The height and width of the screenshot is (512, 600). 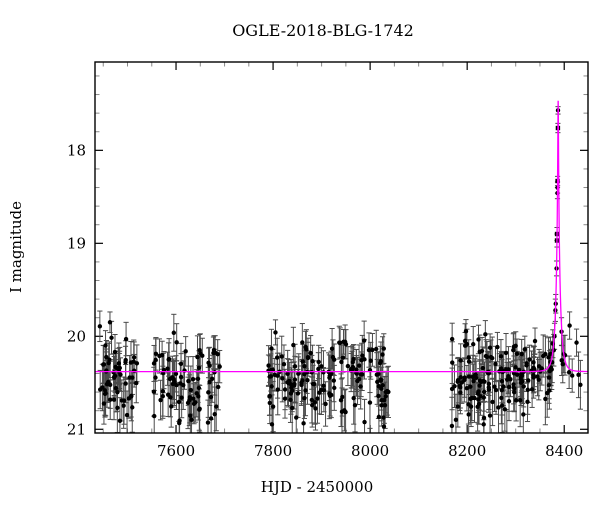 What do you see at coordinates (467, 451) in the screenshot?
I see `x-tick-label: 8200` at bounding box center [467, 451].